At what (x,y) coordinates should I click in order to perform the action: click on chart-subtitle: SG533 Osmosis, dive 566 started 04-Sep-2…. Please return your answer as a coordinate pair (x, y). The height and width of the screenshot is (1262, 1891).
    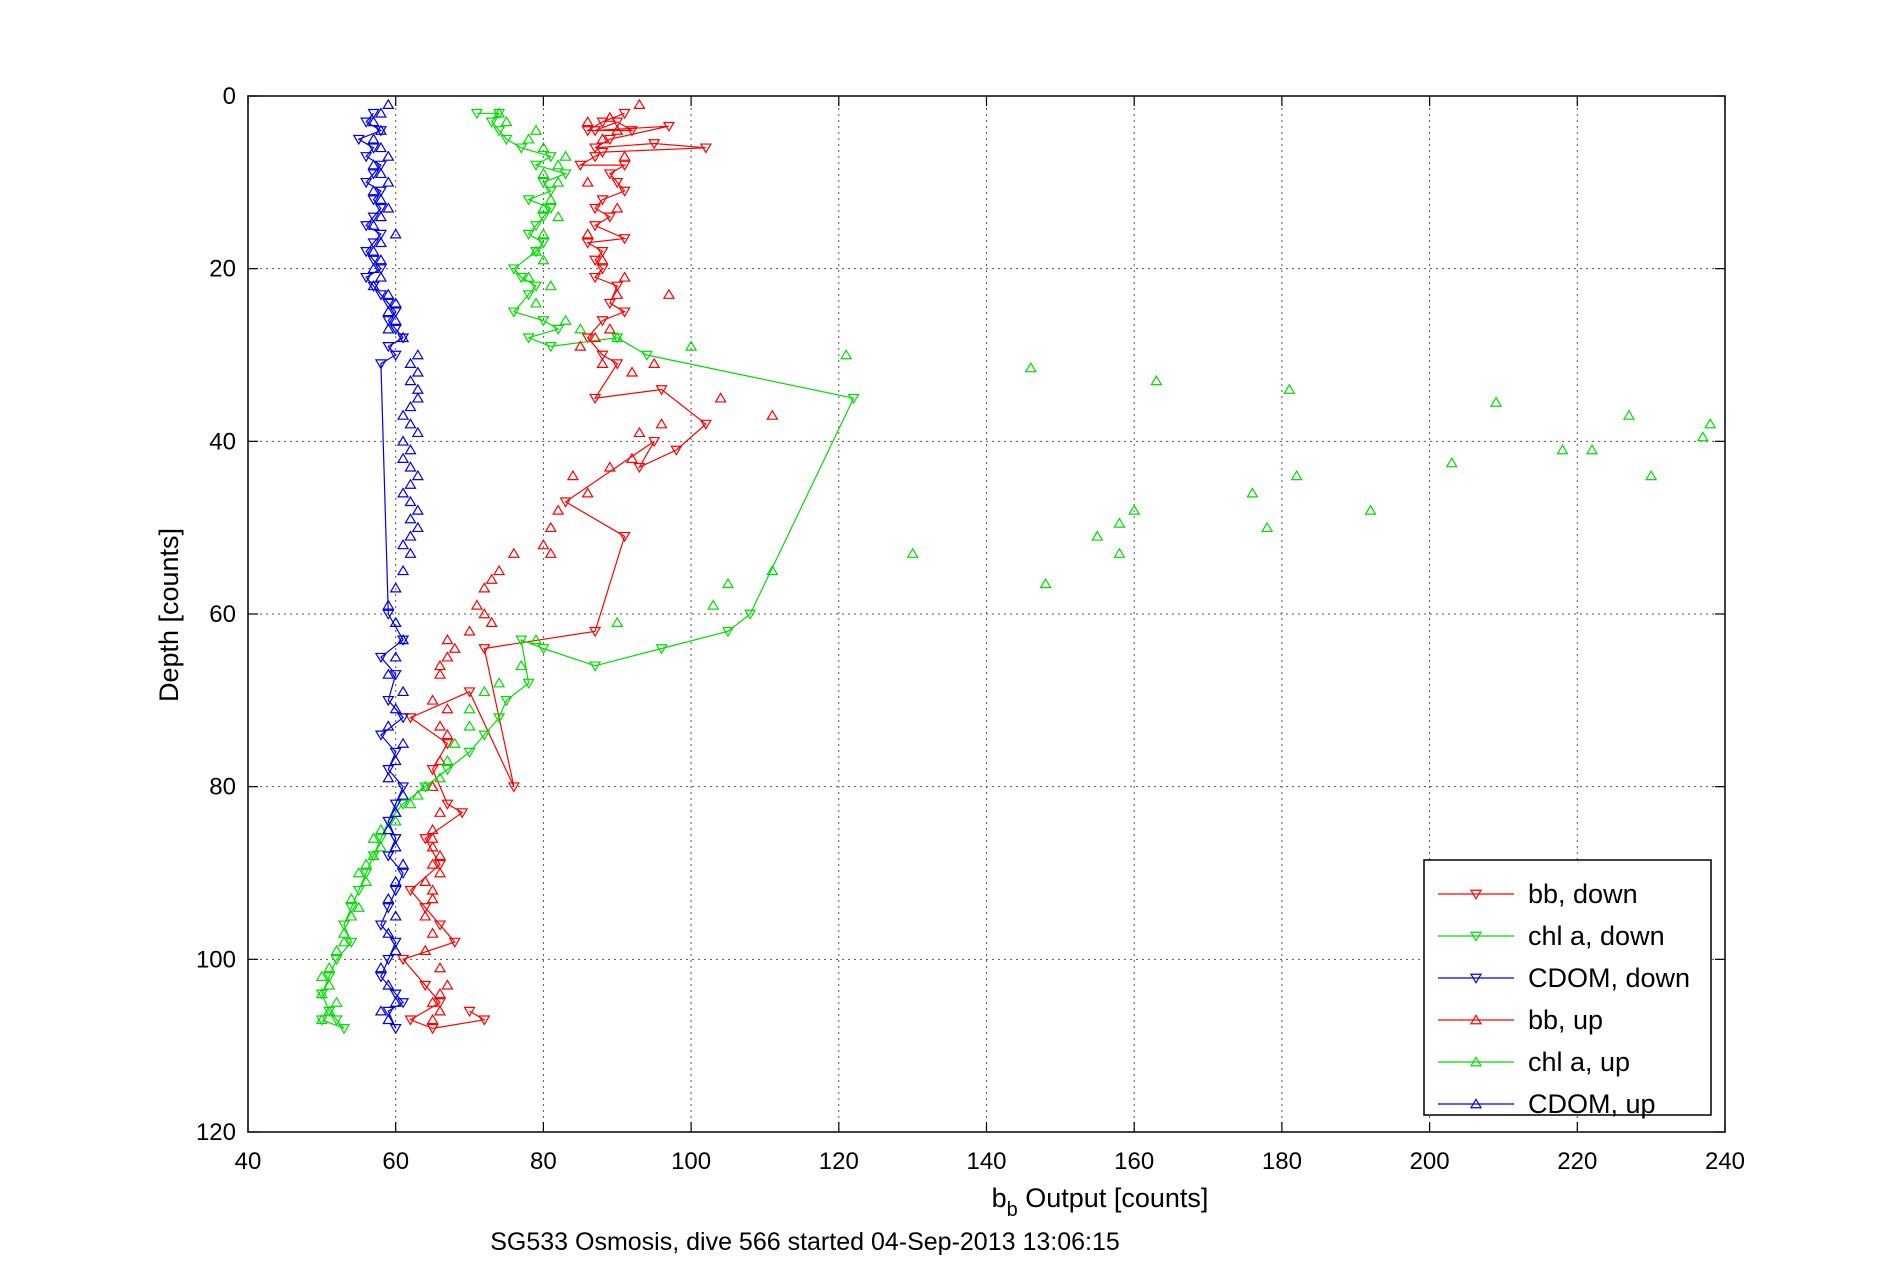
    Looking at the image, I should click on (805, 1242).